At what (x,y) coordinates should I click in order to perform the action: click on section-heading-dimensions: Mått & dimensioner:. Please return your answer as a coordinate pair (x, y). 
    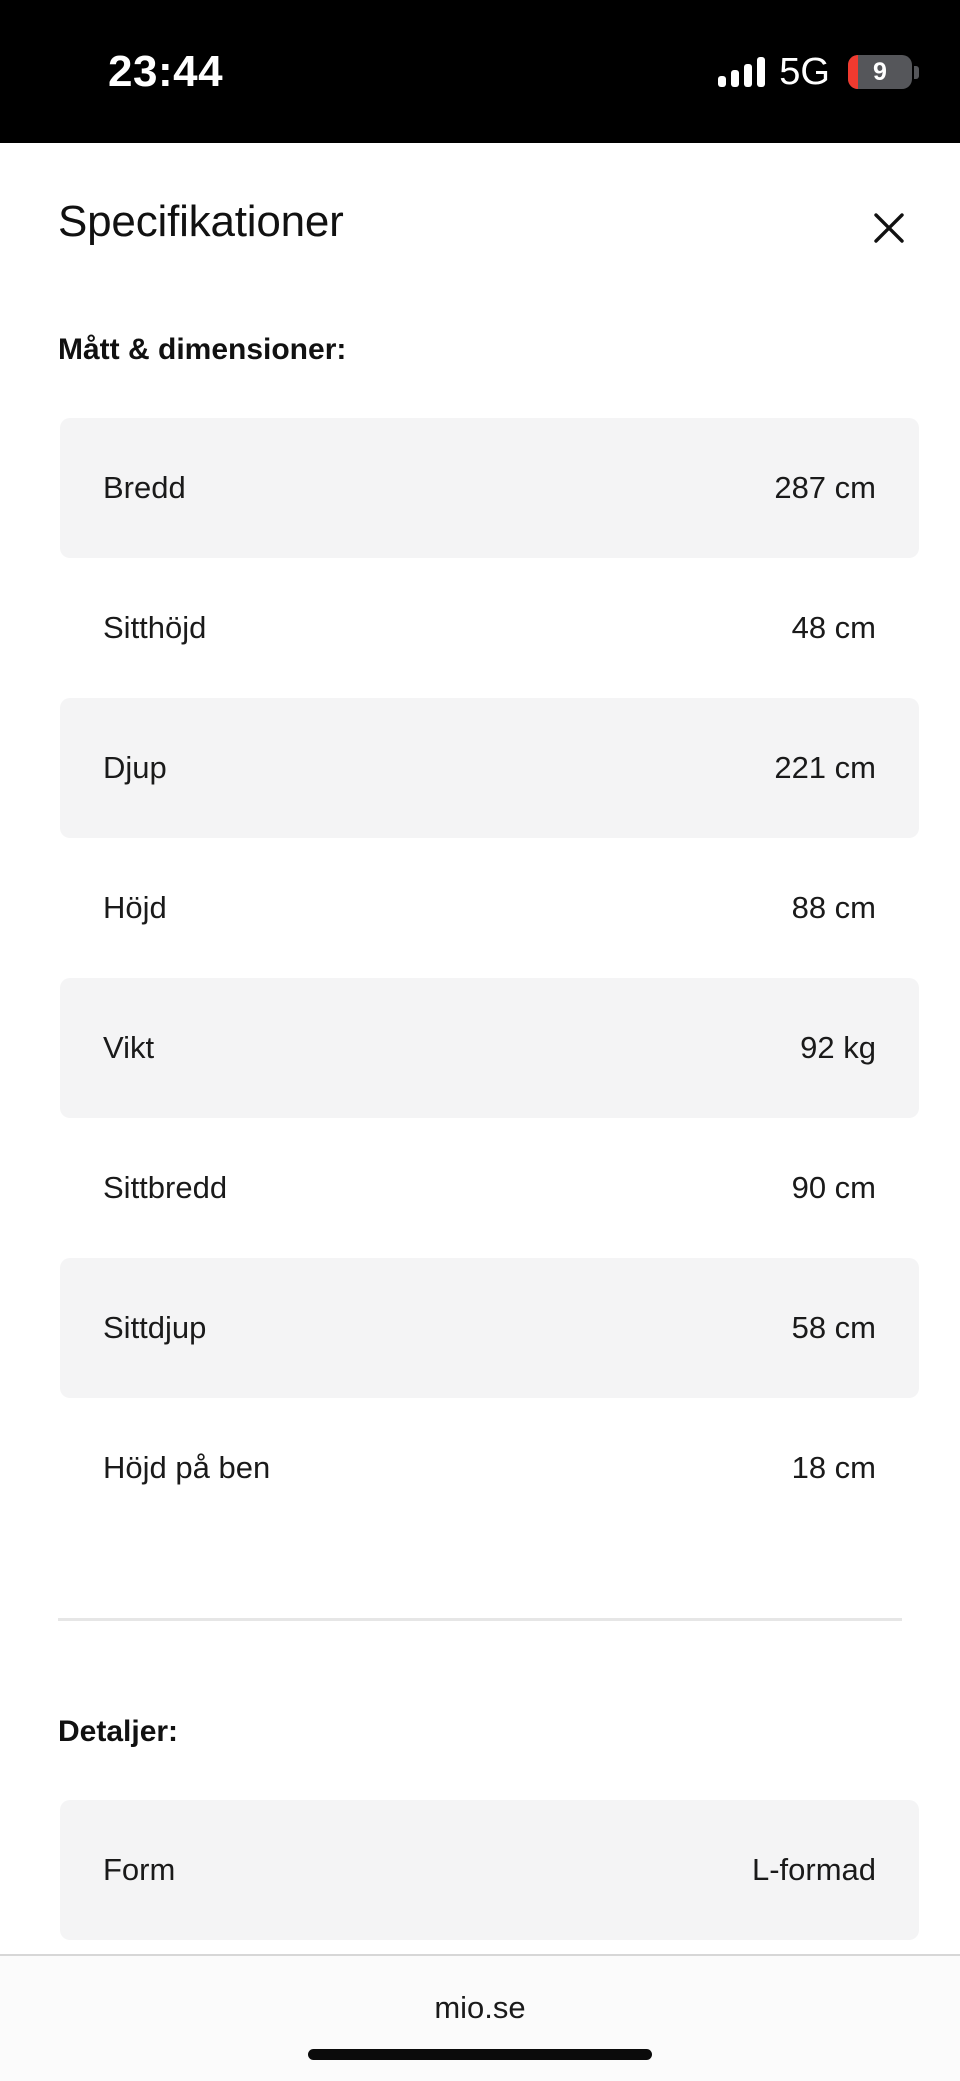
    Looking at the image, I should click on (202, 349).